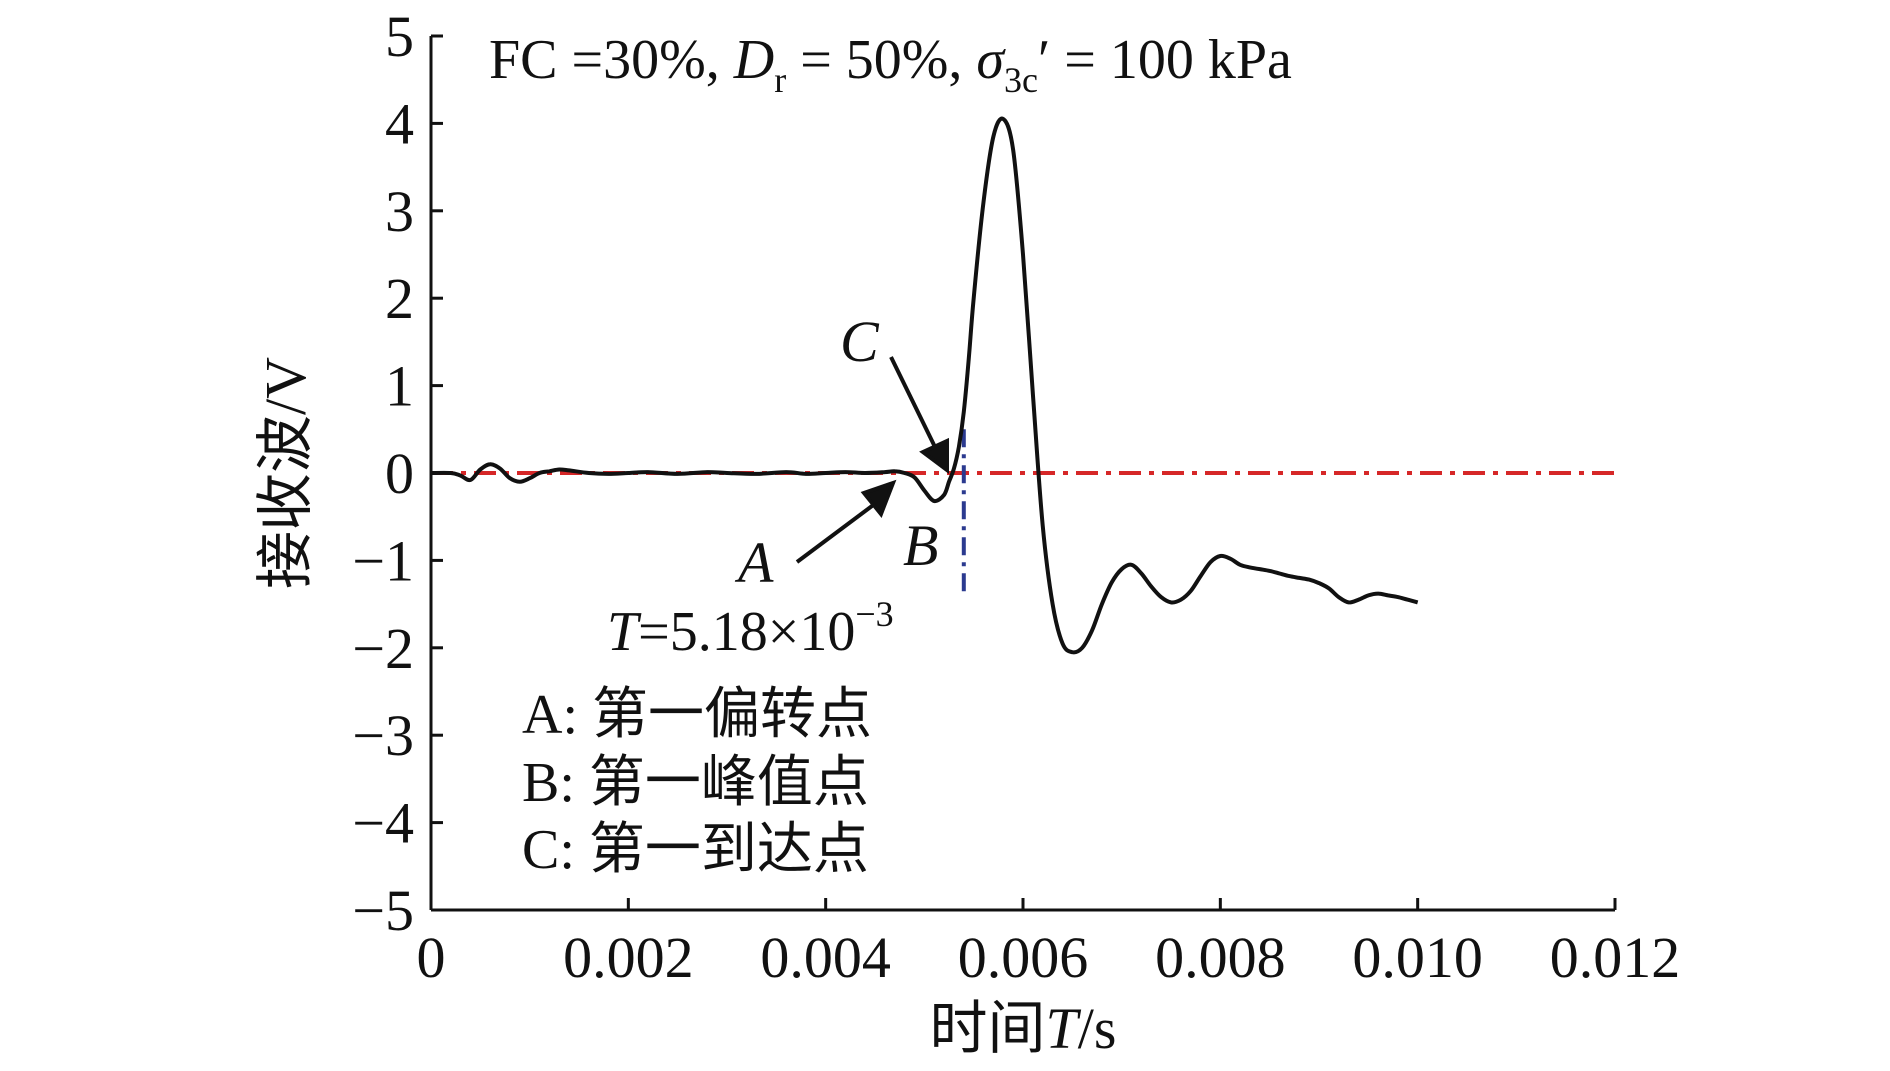 The height and width of the screenshot is (1071, 1890). Describe the element at coordinates (399, 123) in the screenshot. I see `y-tick-label: 4` at that location.